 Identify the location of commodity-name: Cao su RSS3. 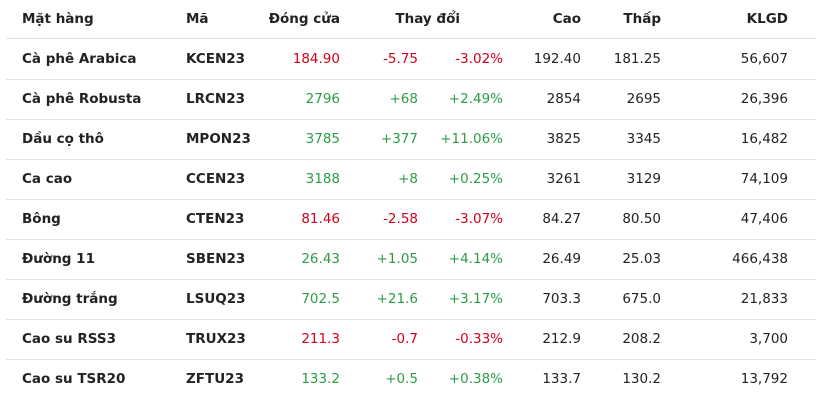
(69, 339).